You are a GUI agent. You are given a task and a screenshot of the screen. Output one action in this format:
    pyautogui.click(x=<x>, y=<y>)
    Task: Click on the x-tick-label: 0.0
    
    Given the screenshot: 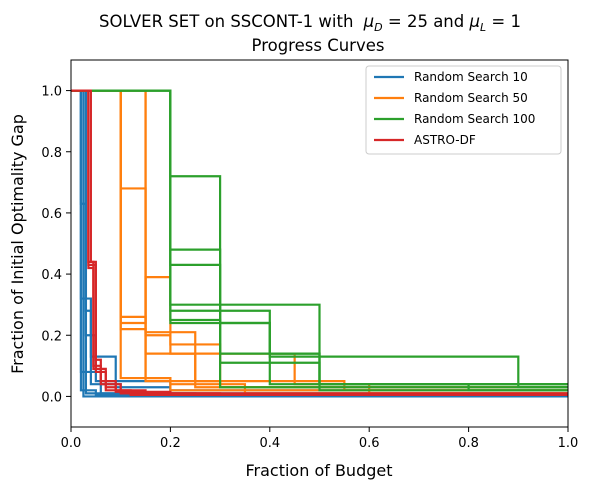 What is the action you would take?
    pyautogui.click(x=71, y=443)
    